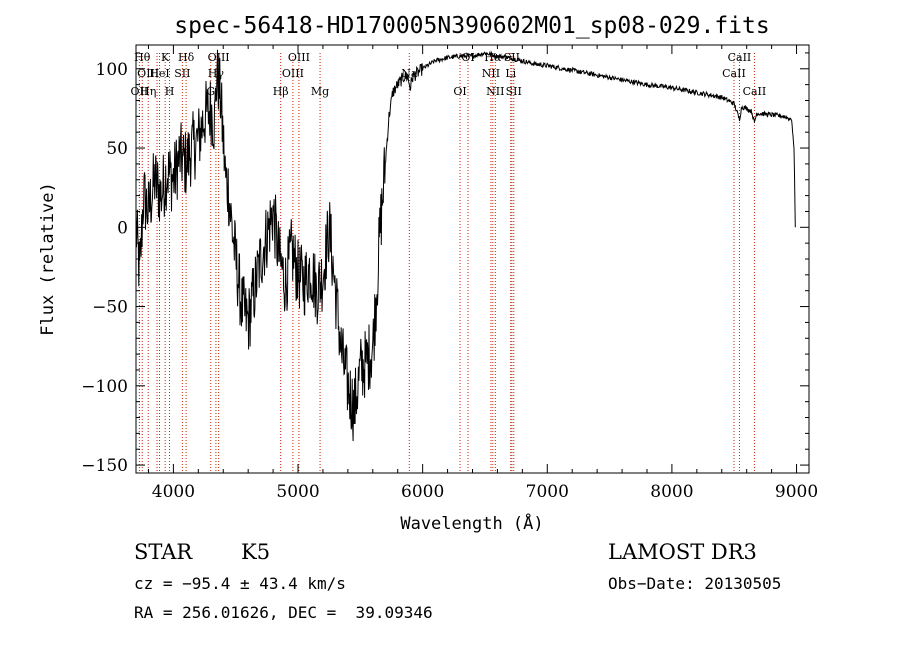 This screenshot has width=900, height=649. What do you see at coordinates (110, 308) in the screenshot?
I see `y-tick-label: −50` at bounding box center [110, 308].